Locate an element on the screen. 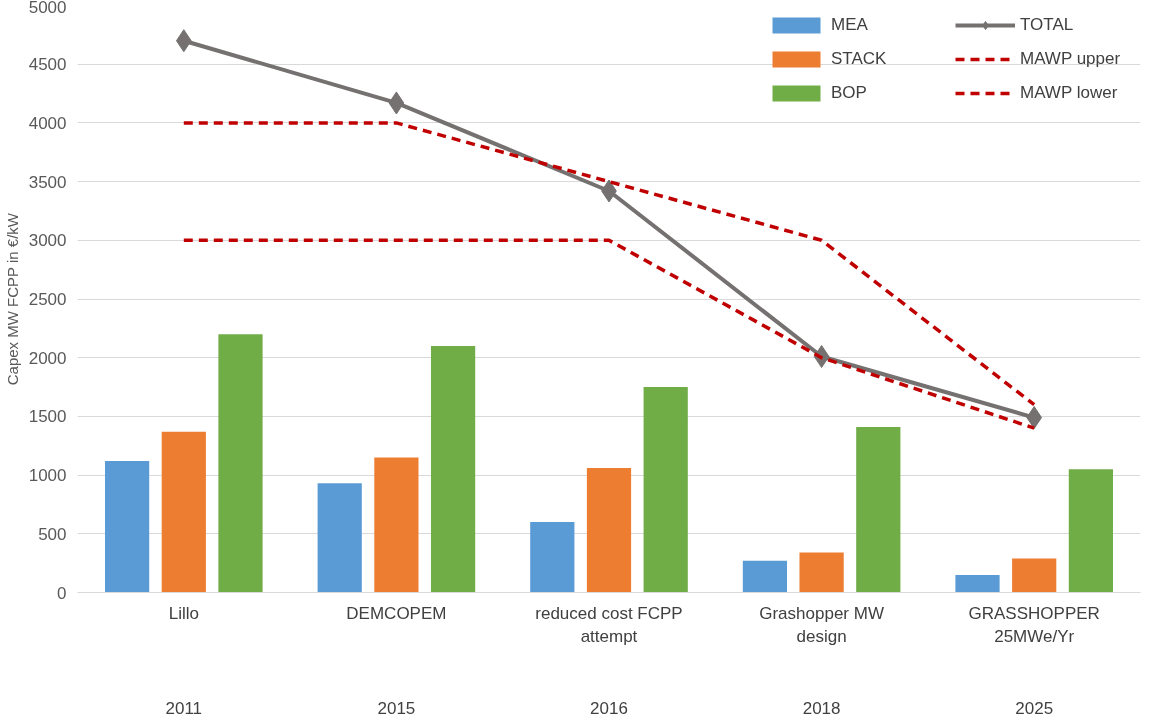  y-axis-title: Capex MW FCPP in €/kW is located at coordinates (12, 299).